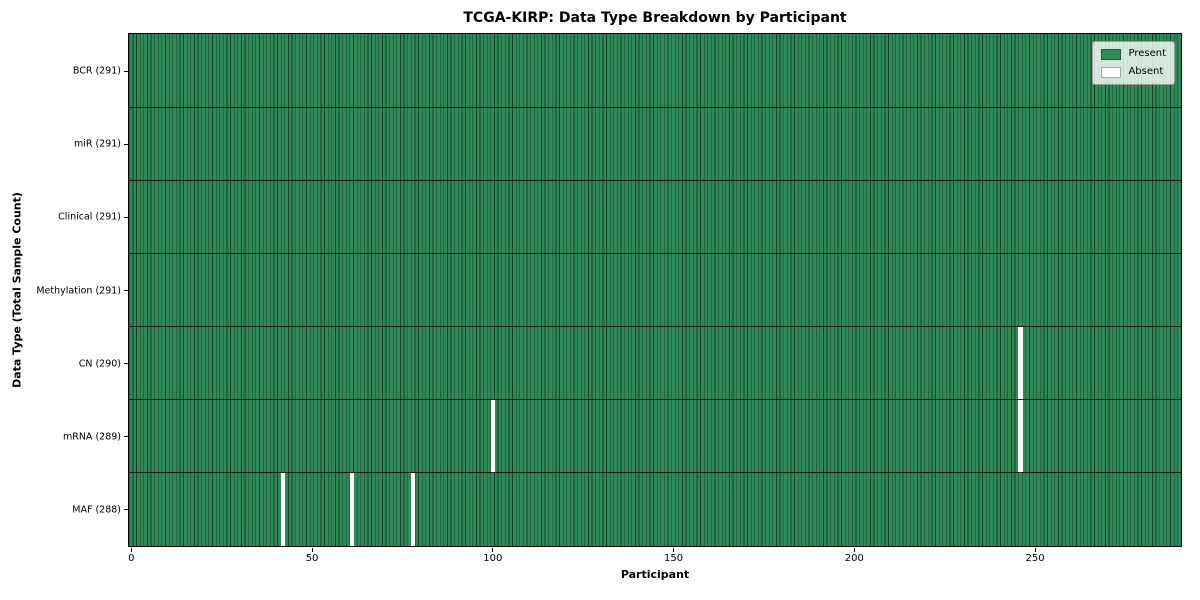  I want to click on x-axis-label: Participant, so click(655, 574).